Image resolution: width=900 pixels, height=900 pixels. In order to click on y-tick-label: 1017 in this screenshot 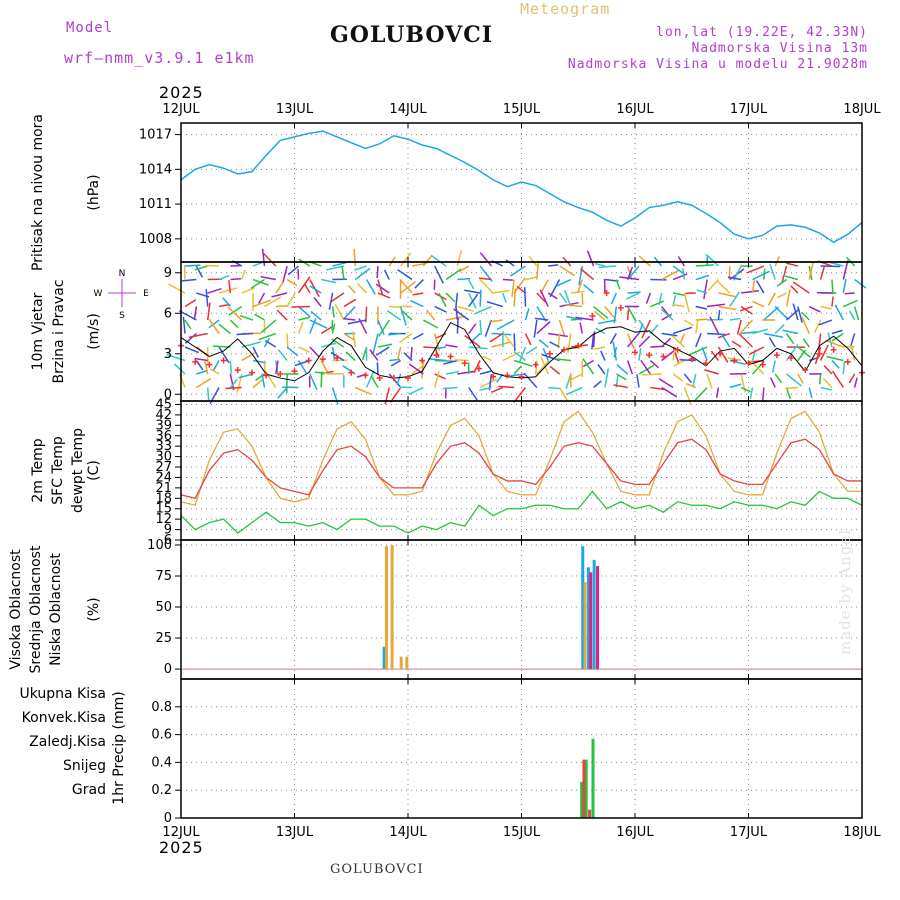, I will do `click(155, 135)`.